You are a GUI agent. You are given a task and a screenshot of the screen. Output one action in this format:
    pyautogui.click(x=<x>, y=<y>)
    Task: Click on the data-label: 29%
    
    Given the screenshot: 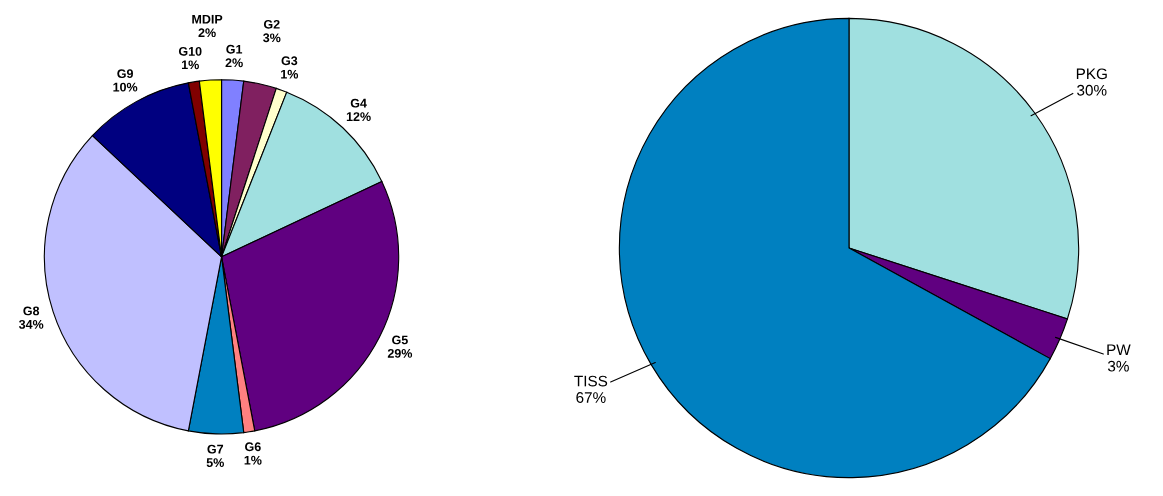 What is the action you would take?
    pyautogui.click(x=400, y=353)
    